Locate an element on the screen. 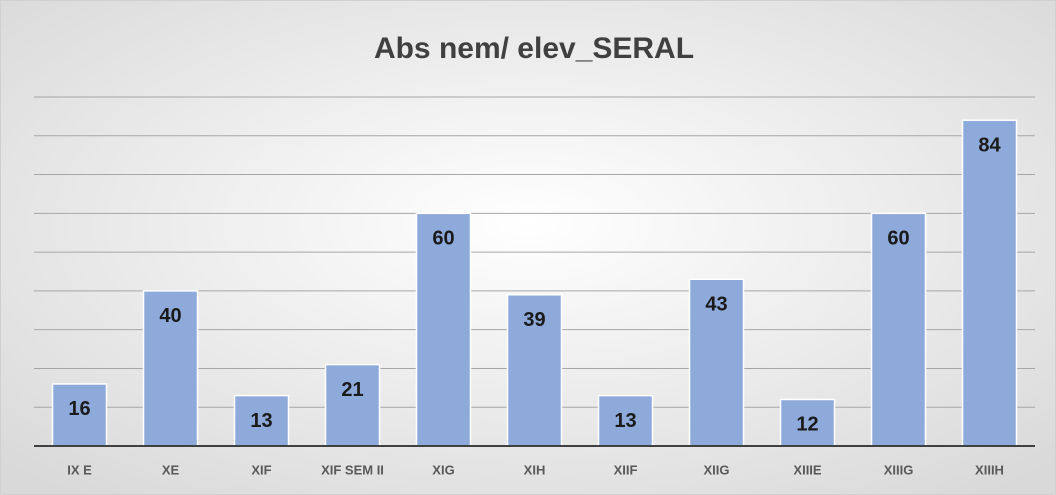 This screenshot has height=495, width=1056. data-label: 16 is located at coordinates (79, 409).